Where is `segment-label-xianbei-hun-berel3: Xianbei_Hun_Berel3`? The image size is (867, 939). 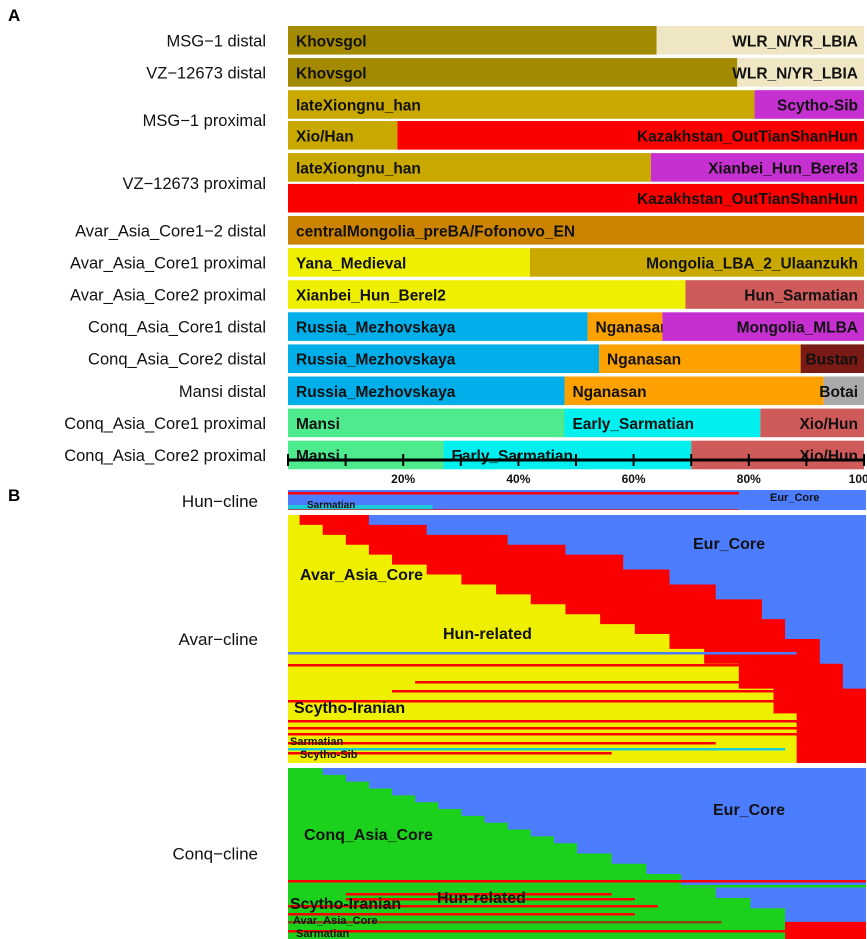 segment-label-xianbei-hun-berel3: Xianbei_Hun_Berel3 is located at coordinates (783, 168).